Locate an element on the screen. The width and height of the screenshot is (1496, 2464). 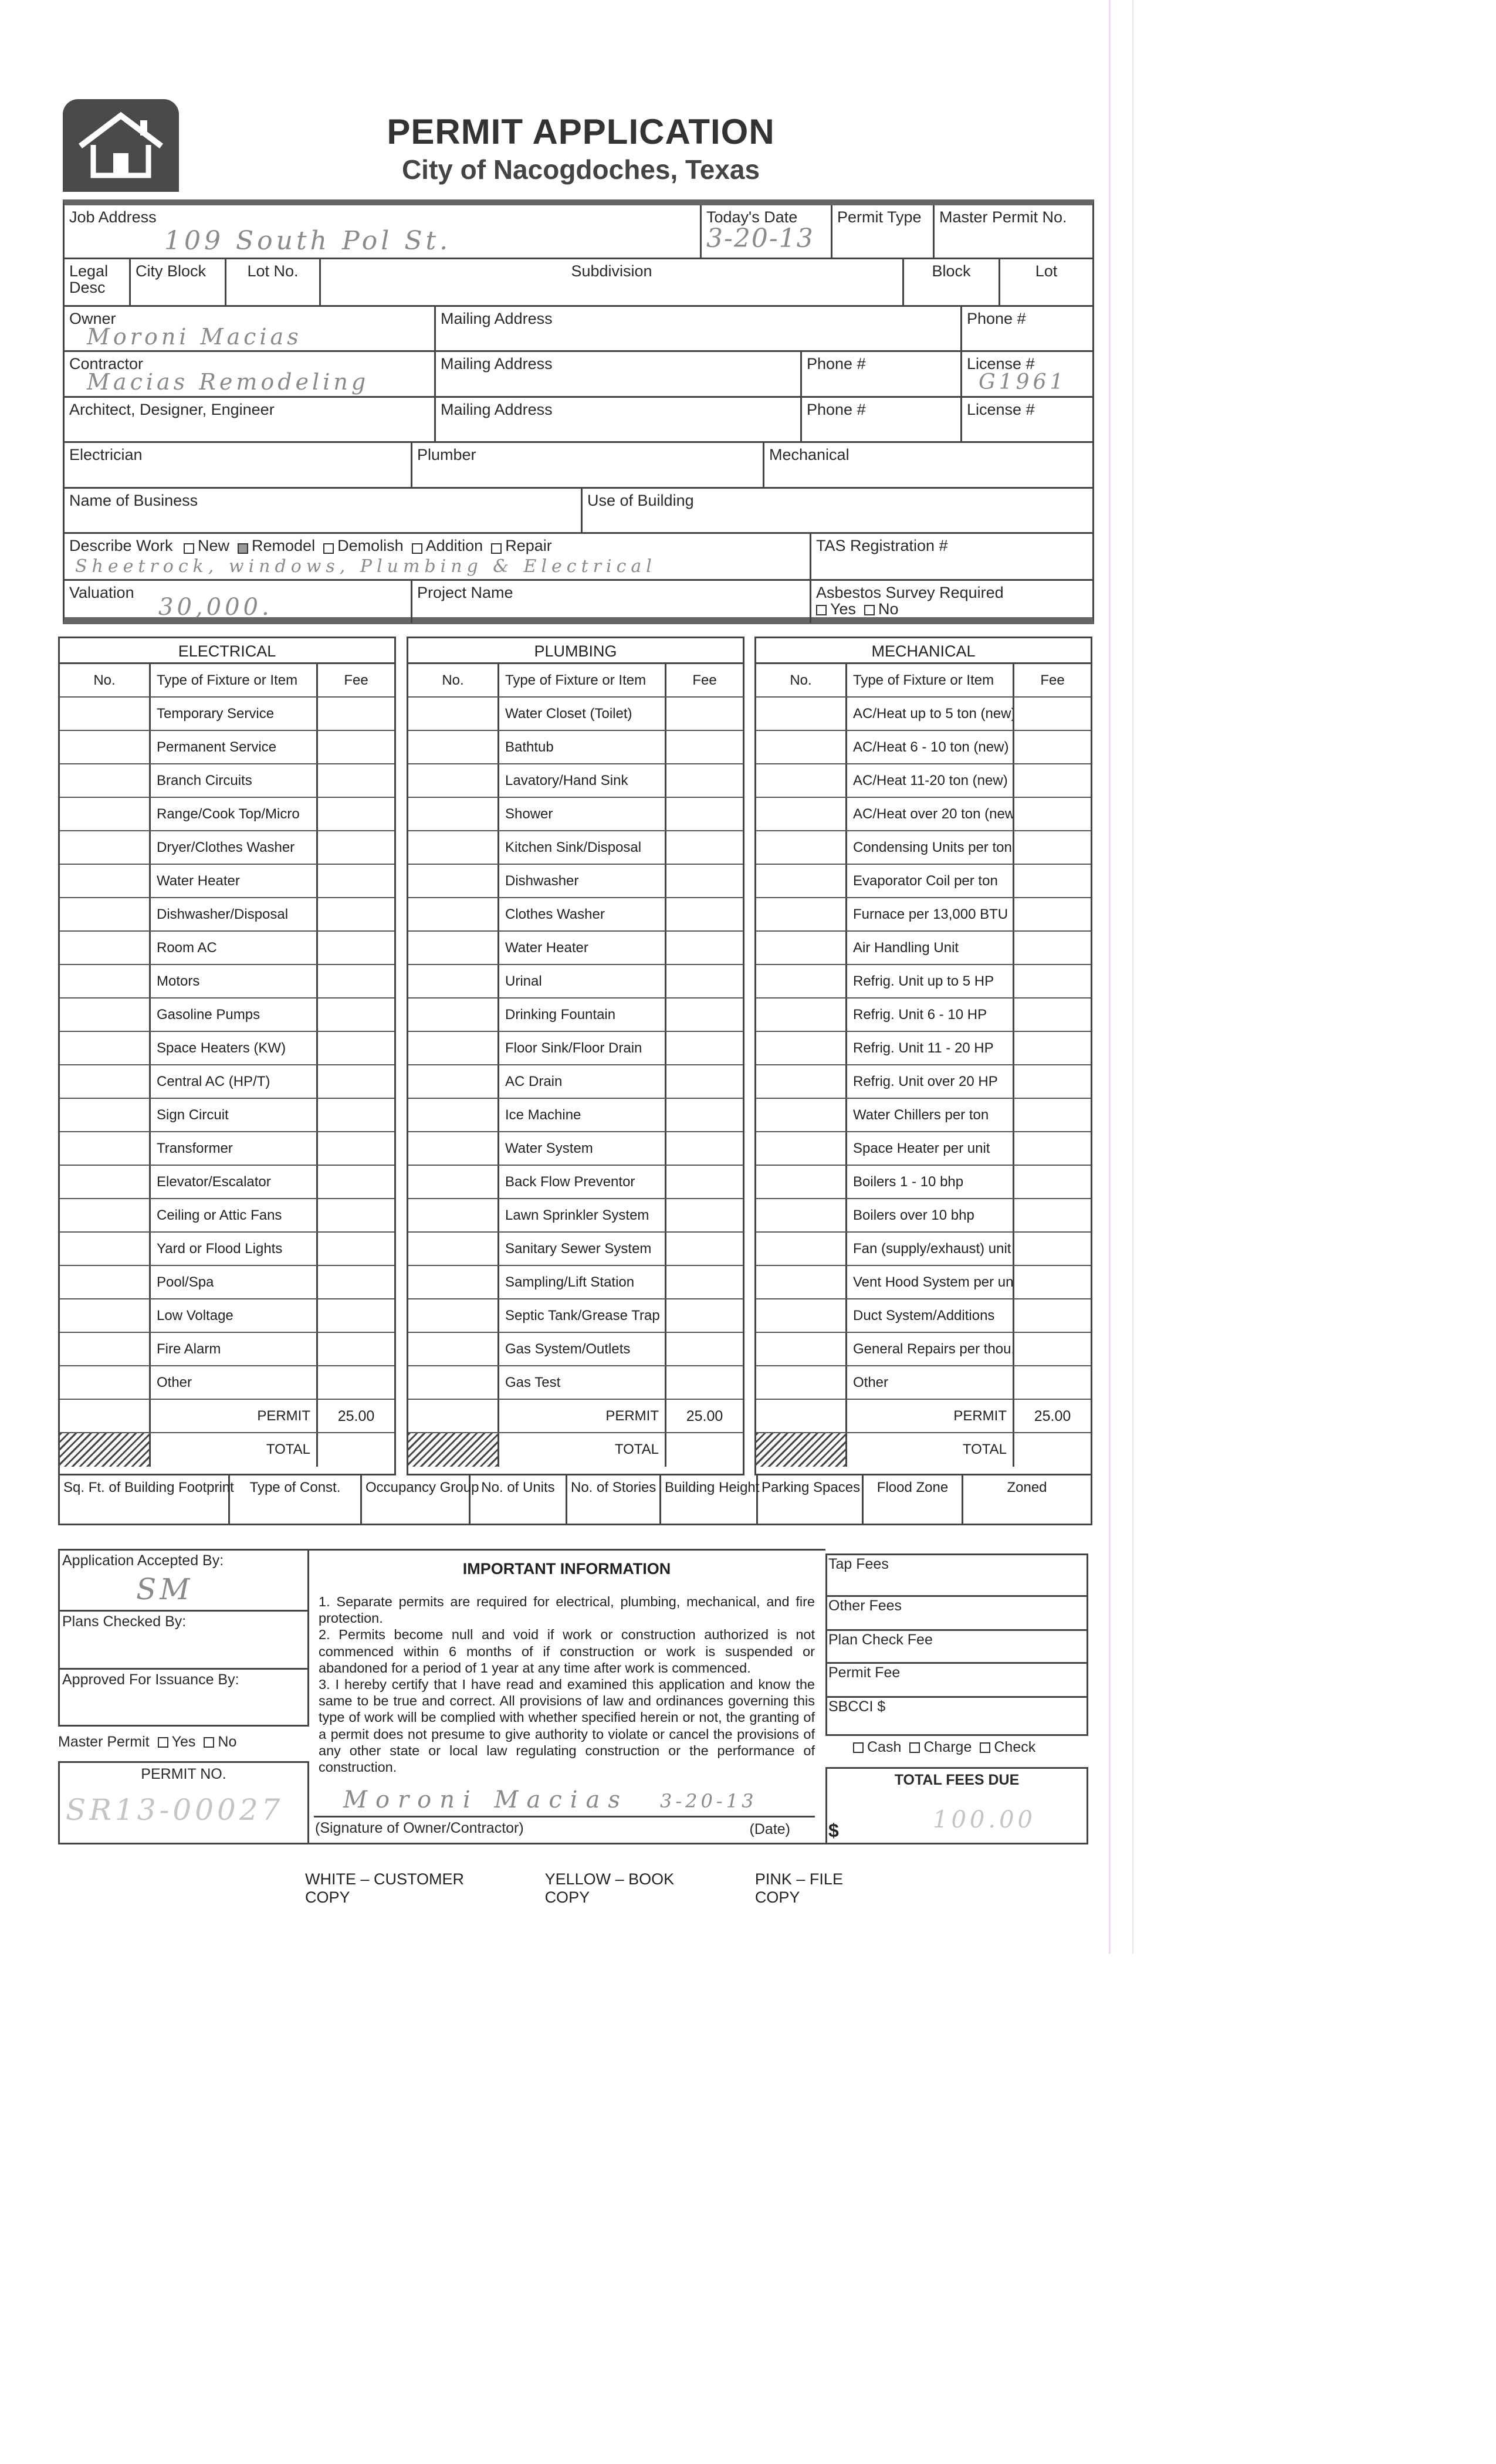
city-block-field: City Block is located at coordinates (177, 282).